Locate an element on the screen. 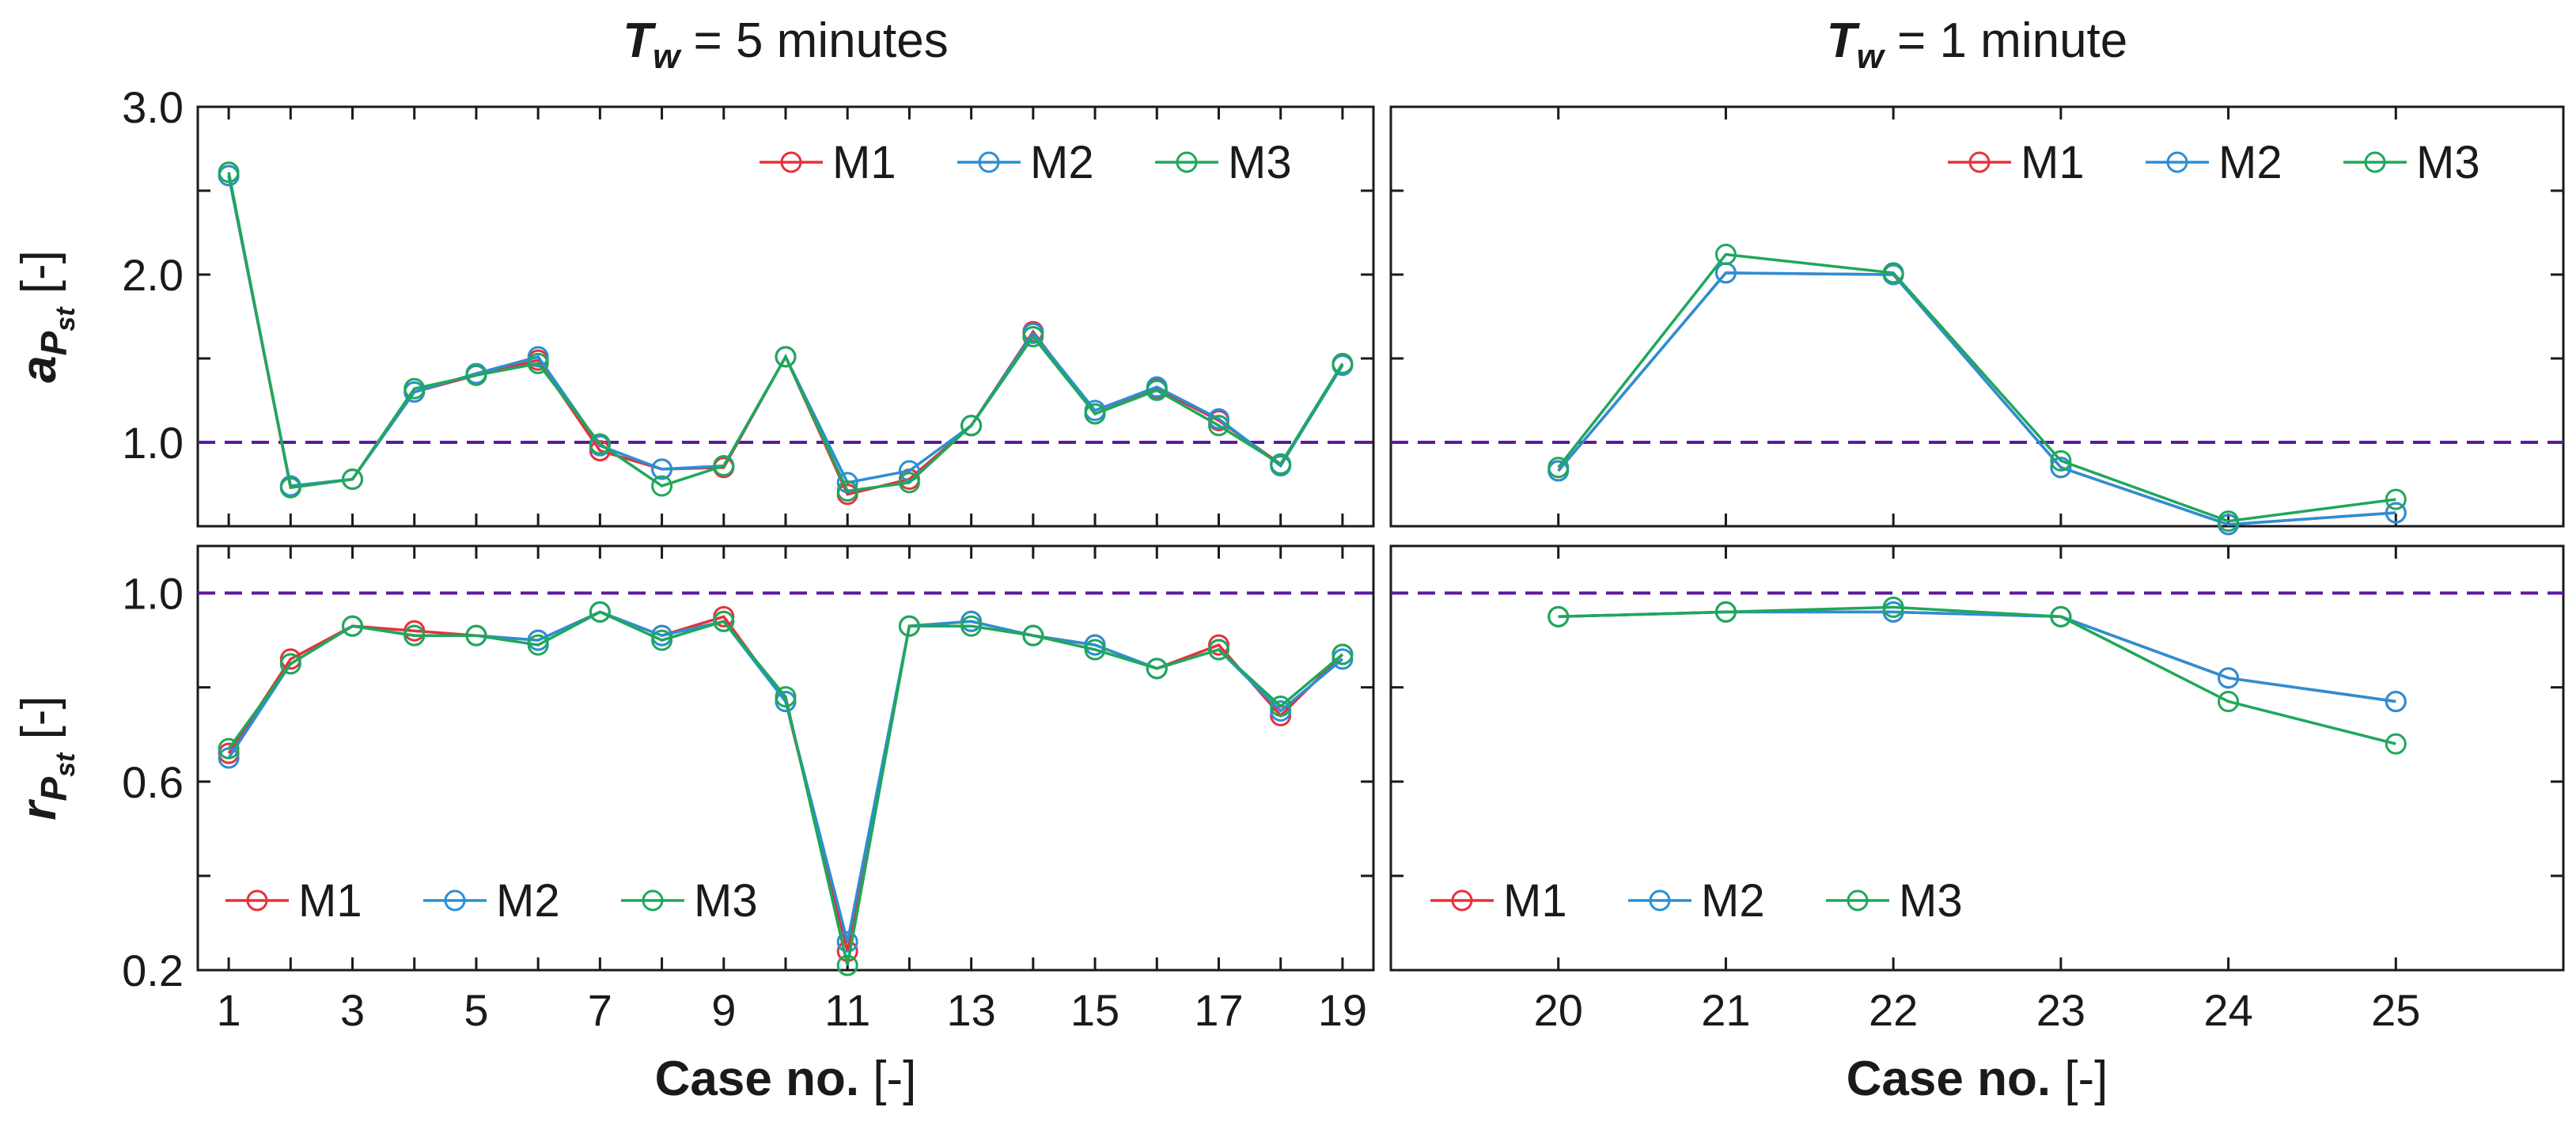 The image size is (2576, 1126). x-tick-label: 19 is located at coordinates (1342, 1010).